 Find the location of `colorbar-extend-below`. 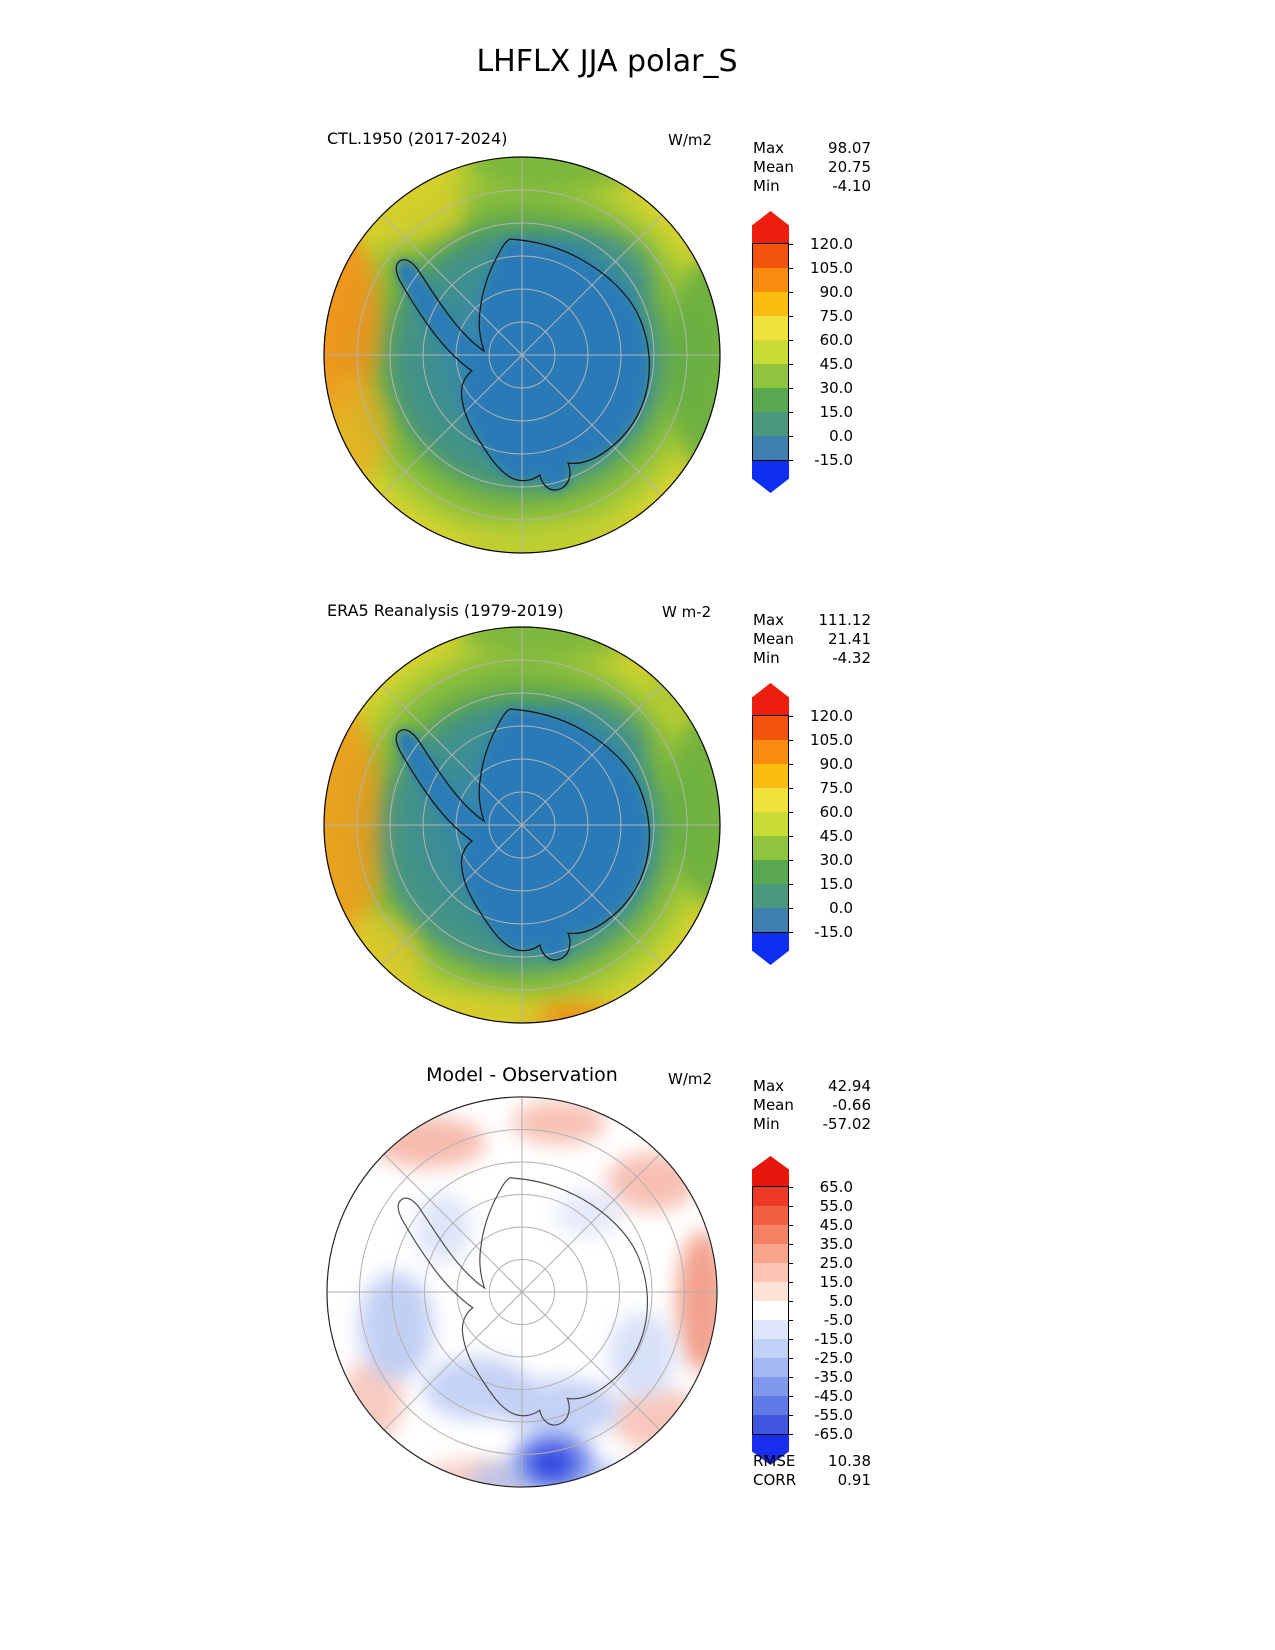

colorbar-extend-below is located at coordinates (770, 949).